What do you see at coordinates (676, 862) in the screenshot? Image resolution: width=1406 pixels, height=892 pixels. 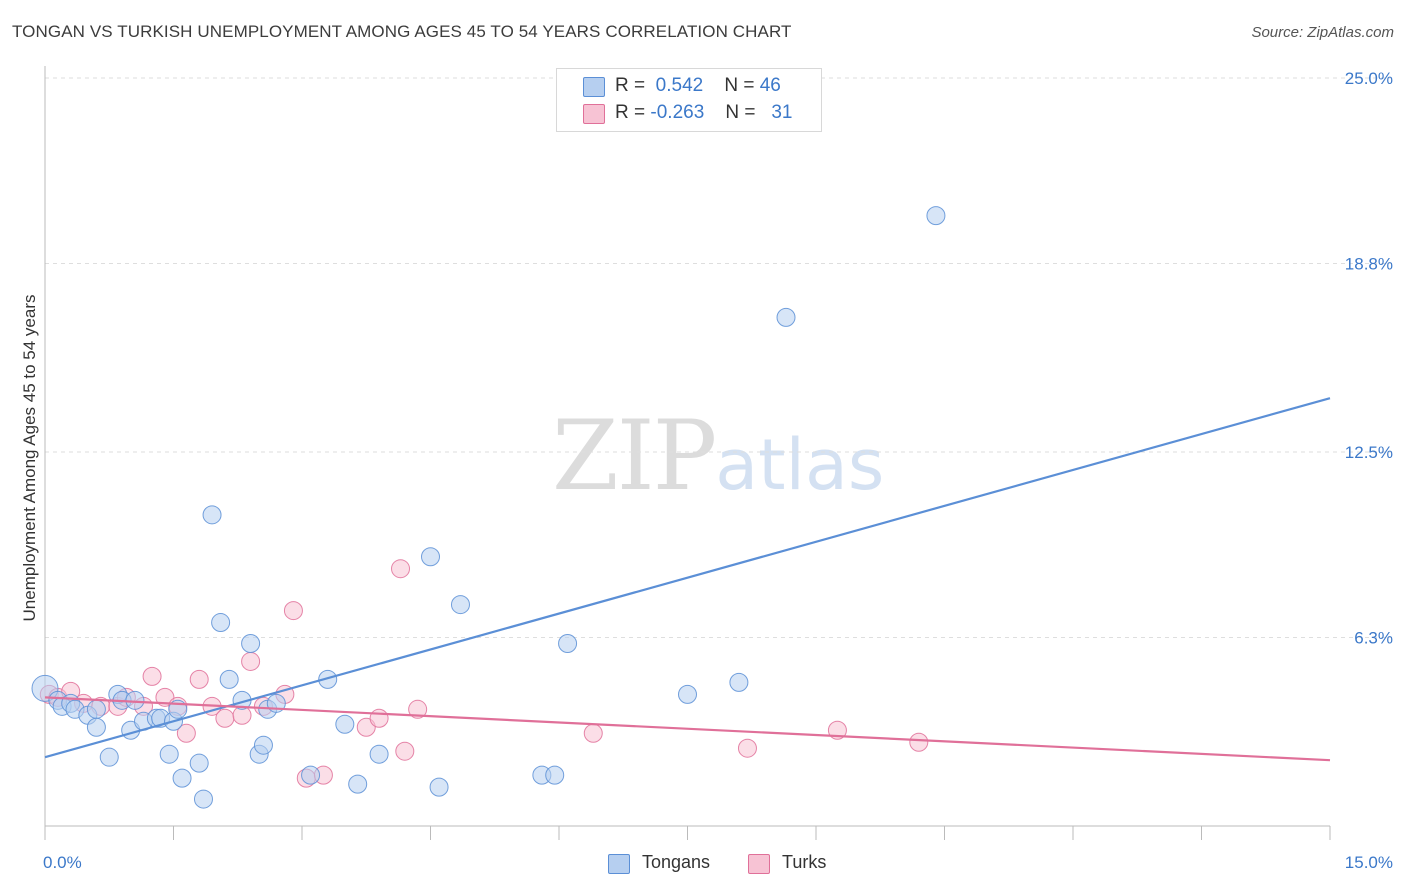 I see `tongans-label: Tongans` at bounding box center [676, 862].